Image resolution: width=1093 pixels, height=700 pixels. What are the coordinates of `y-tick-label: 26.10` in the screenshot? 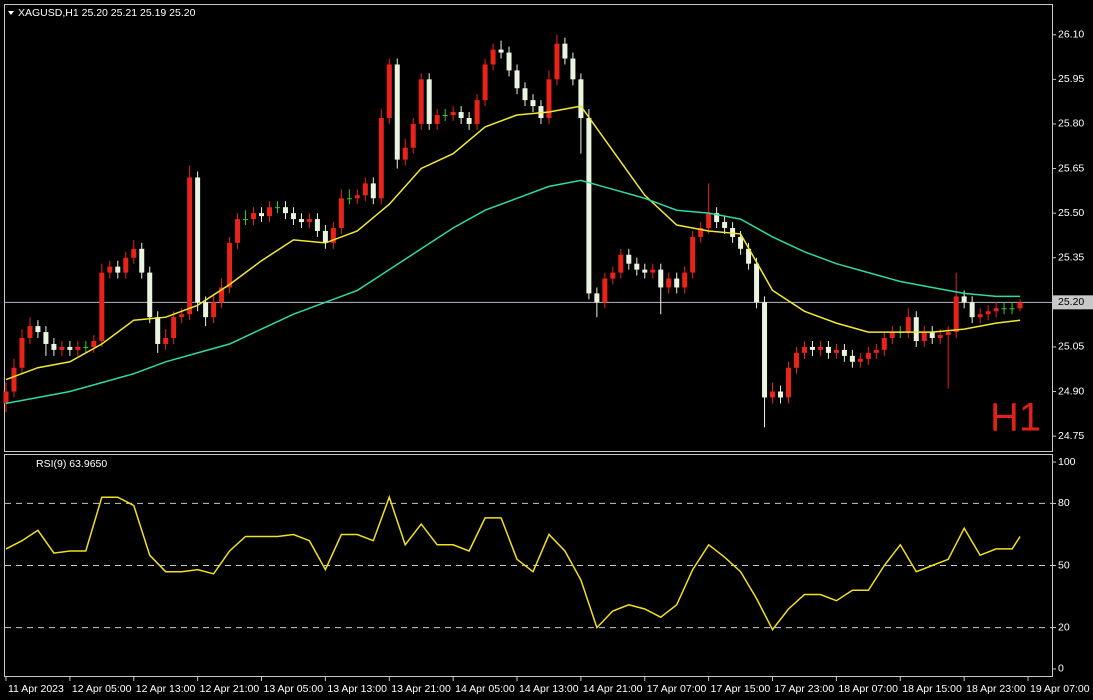 It's located at (1071, 35).